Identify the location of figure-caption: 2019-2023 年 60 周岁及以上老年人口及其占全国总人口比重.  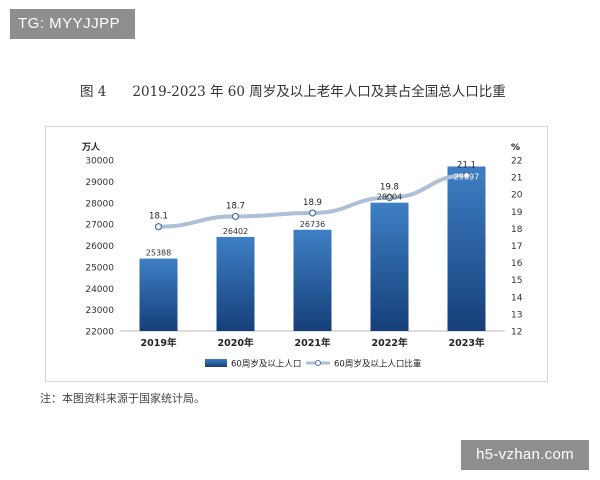
(319, 92).